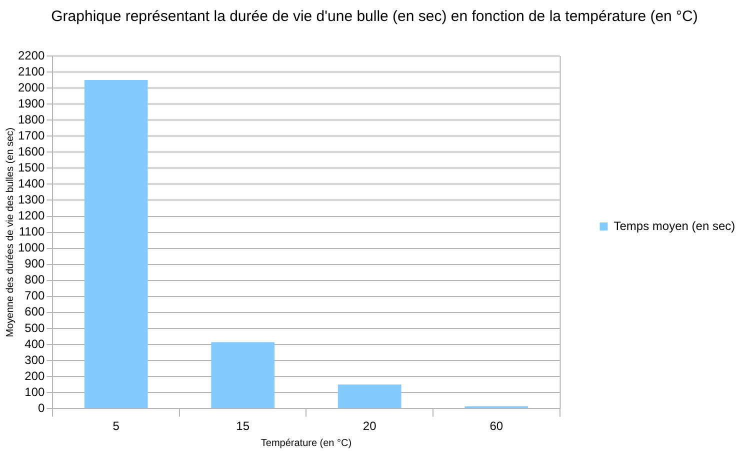  Describe the element at coordinates (32, 199) in the screenshot. I see `y-tick-label: 1300` at that location.